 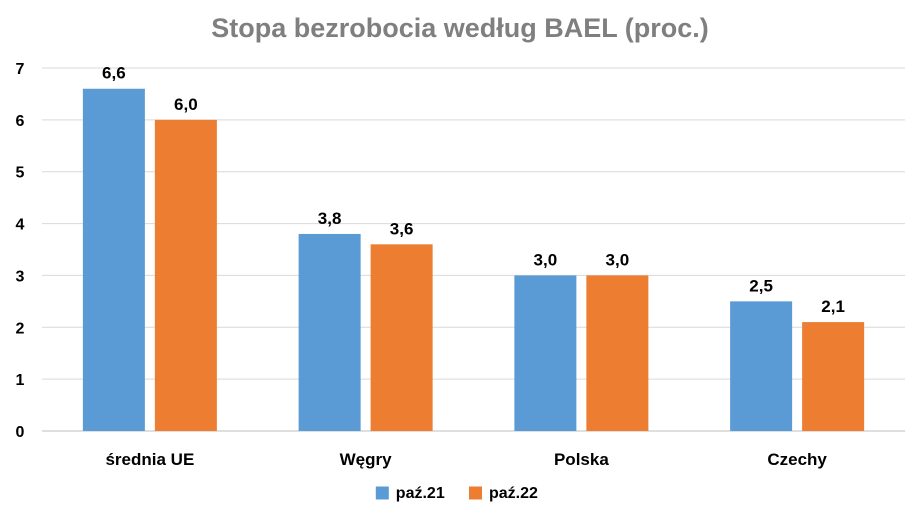 What do you see at coordinates (833, 306) in the screenshot?
I see `data-label: 2,1` at bounding box center [833, 306].